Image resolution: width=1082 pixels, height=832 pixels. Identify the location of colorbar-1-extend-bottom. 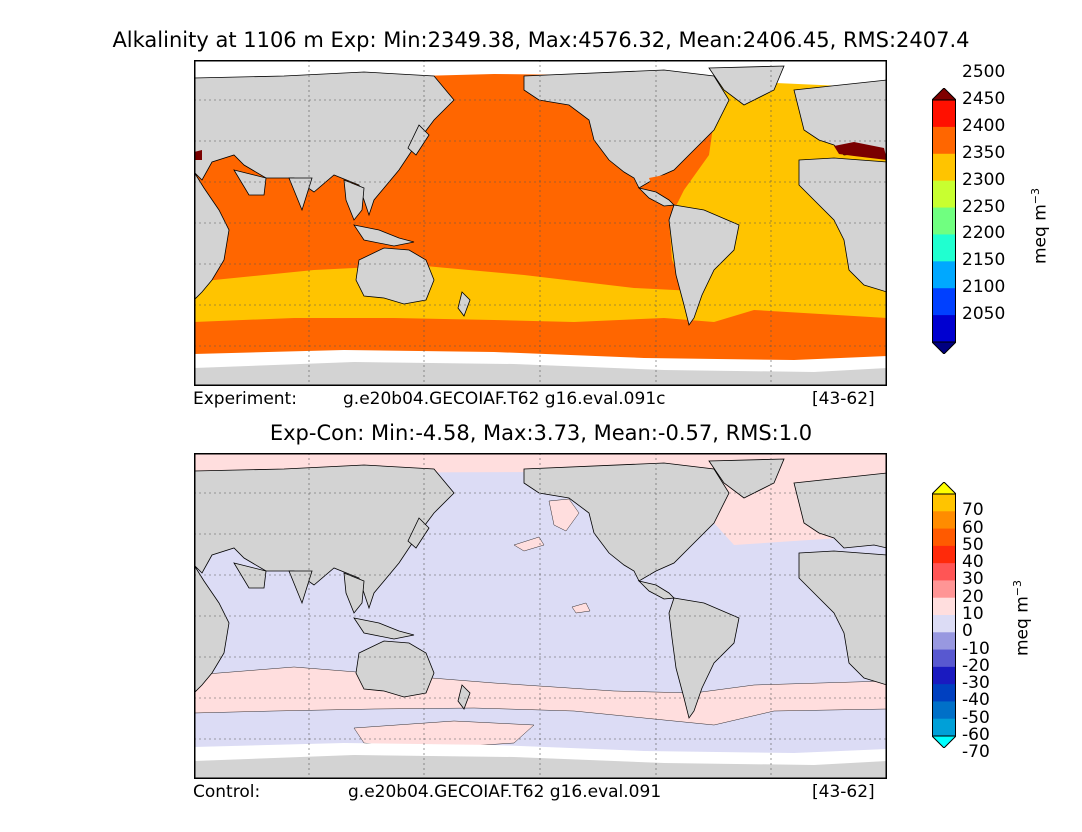
(944, 741).